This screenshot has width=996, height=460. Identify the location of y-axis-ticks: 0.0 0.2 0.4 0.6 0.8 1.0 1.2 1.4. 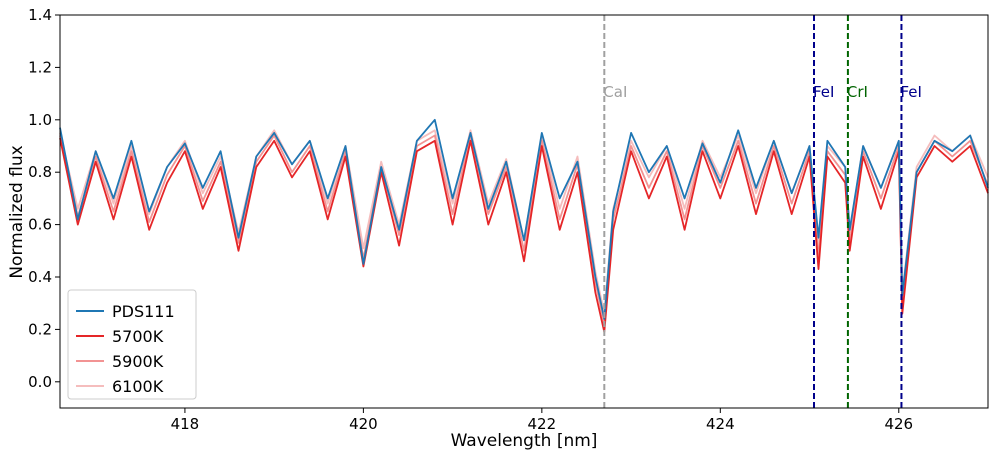
(44, 198).